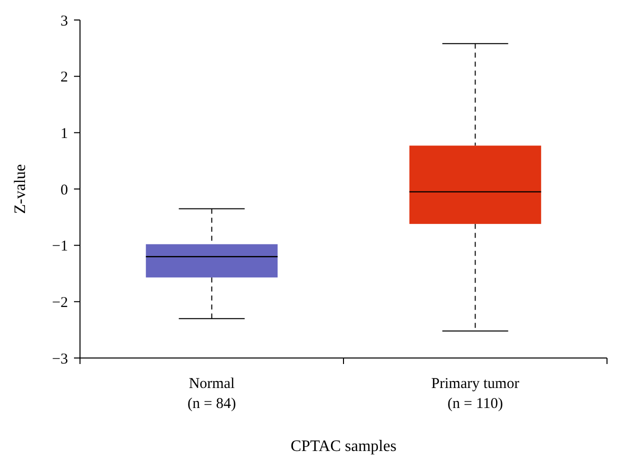 This screenshot has width=622, height=463. I want to click on x-tick-label: Primary tumor (n = 110), so click(475, 394).